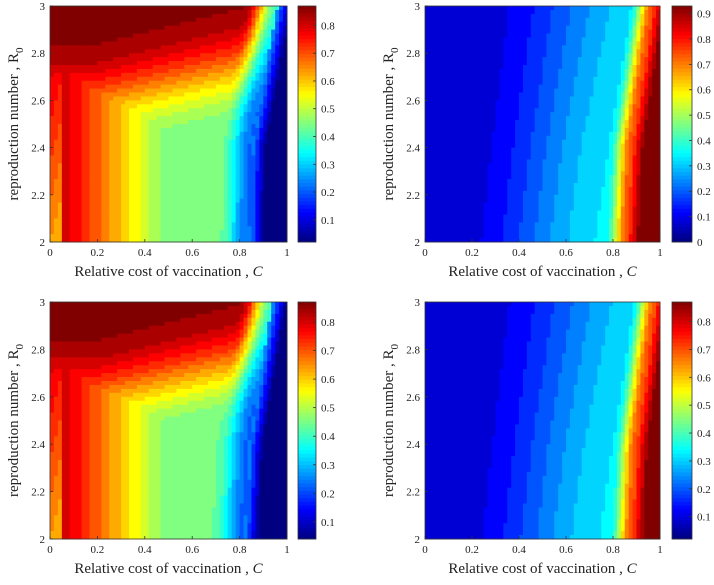 The width and height of the screenshot is (714, 585). What do you see at coordinates (168, 272) in the screenshot?
I see `x-axis-label: Relative cost of vaccination , C` at bounding box center [168, 272].